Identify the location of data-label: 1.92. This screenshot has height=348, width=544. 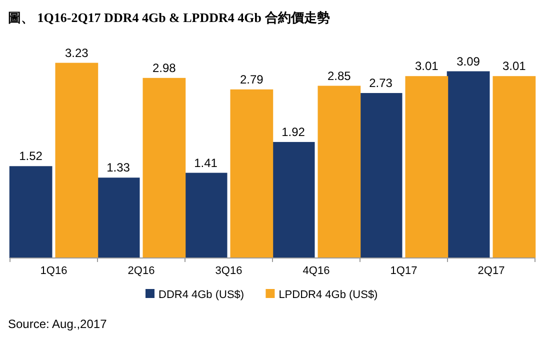
(294, 131).